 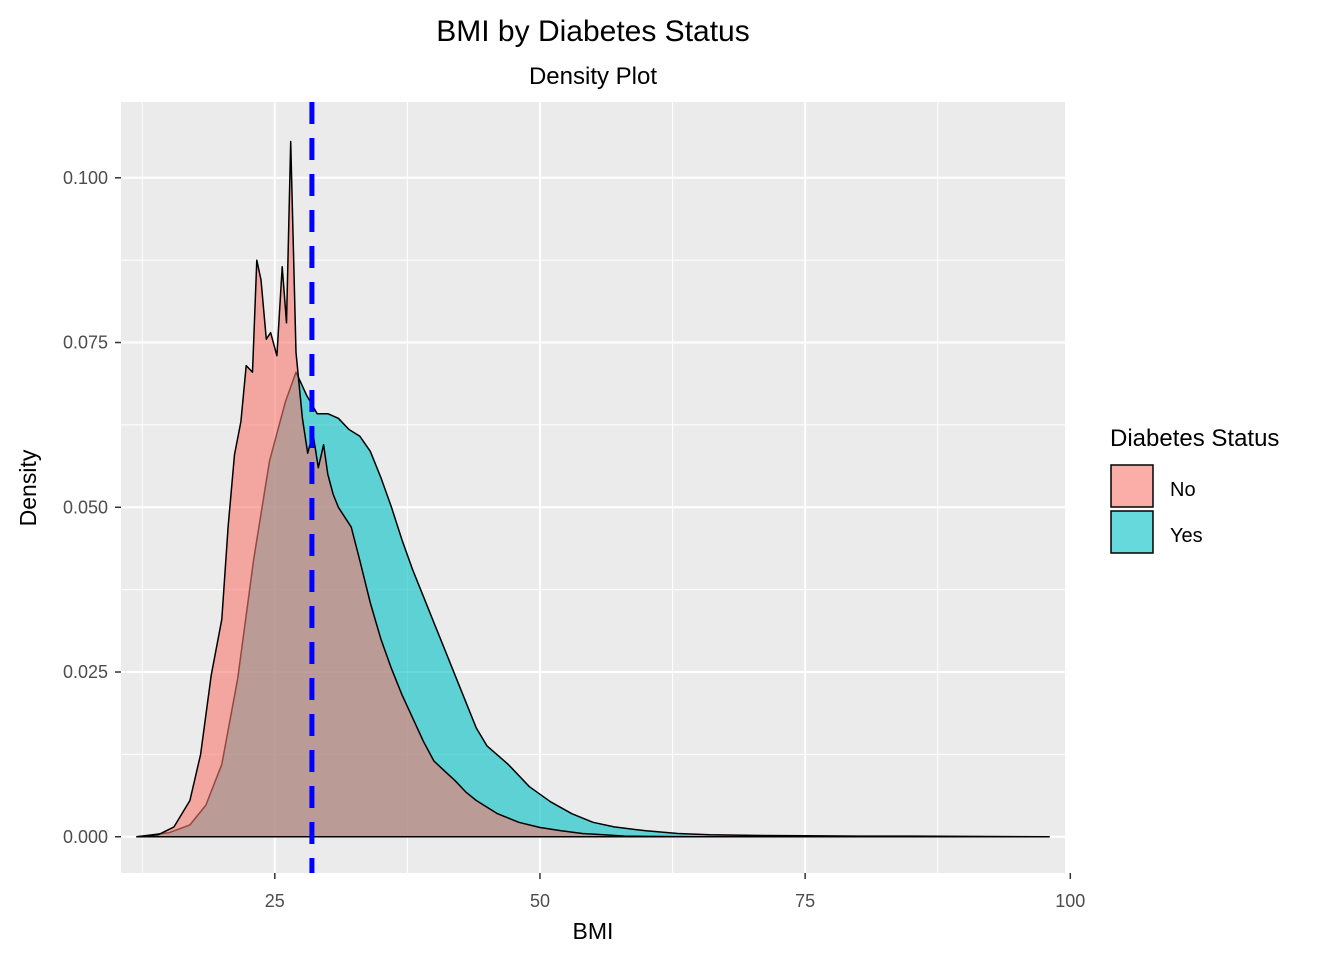 I want to click on legend-title: Diabetes Status, so click(x=1194, y=438).